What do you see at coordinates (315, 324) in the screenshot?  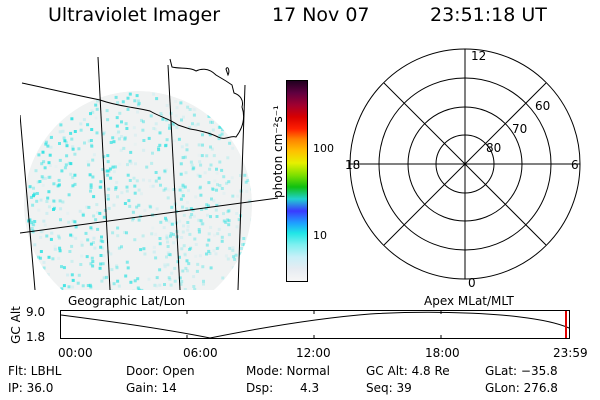 I see `altitude-plot` at bounding box center [315, 324].